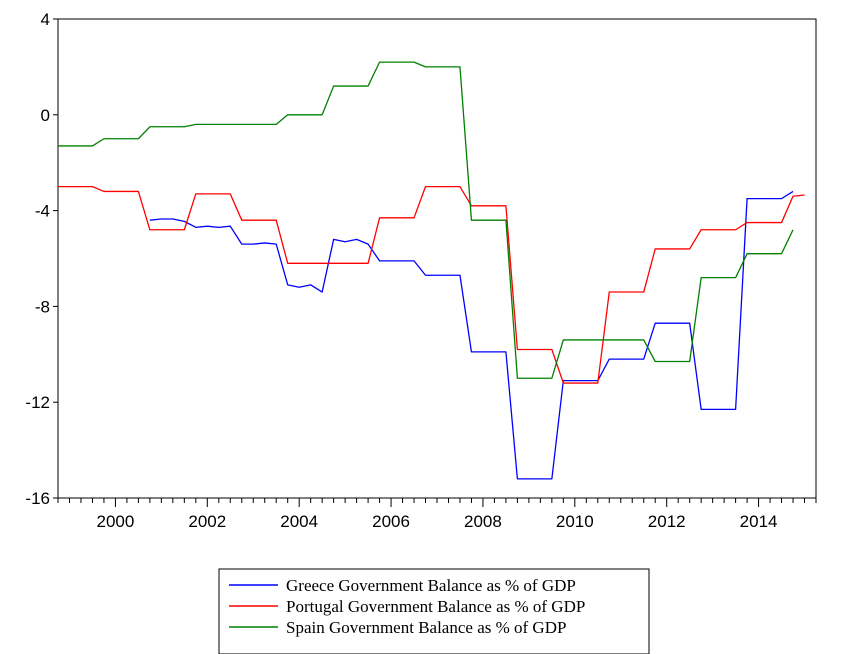 The height and width of the screenshot is (654, 845). Describe the element at coordinates (207, 521) in the screenshot. I see `x-tick-label: 2002` at that location.